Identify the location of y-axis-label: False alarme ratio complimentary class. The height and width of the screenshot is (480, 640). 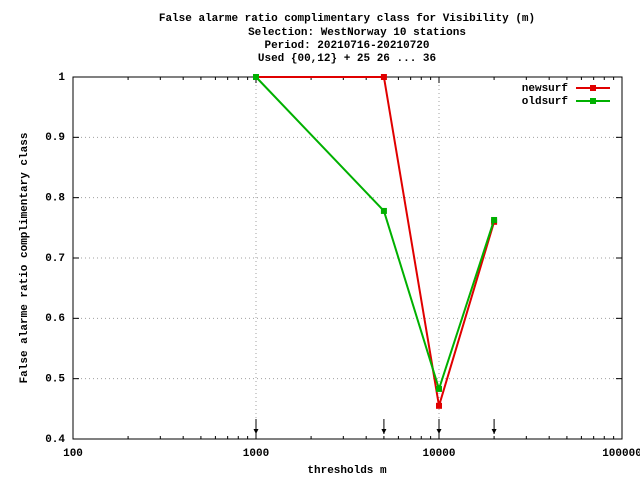
(25, 258).